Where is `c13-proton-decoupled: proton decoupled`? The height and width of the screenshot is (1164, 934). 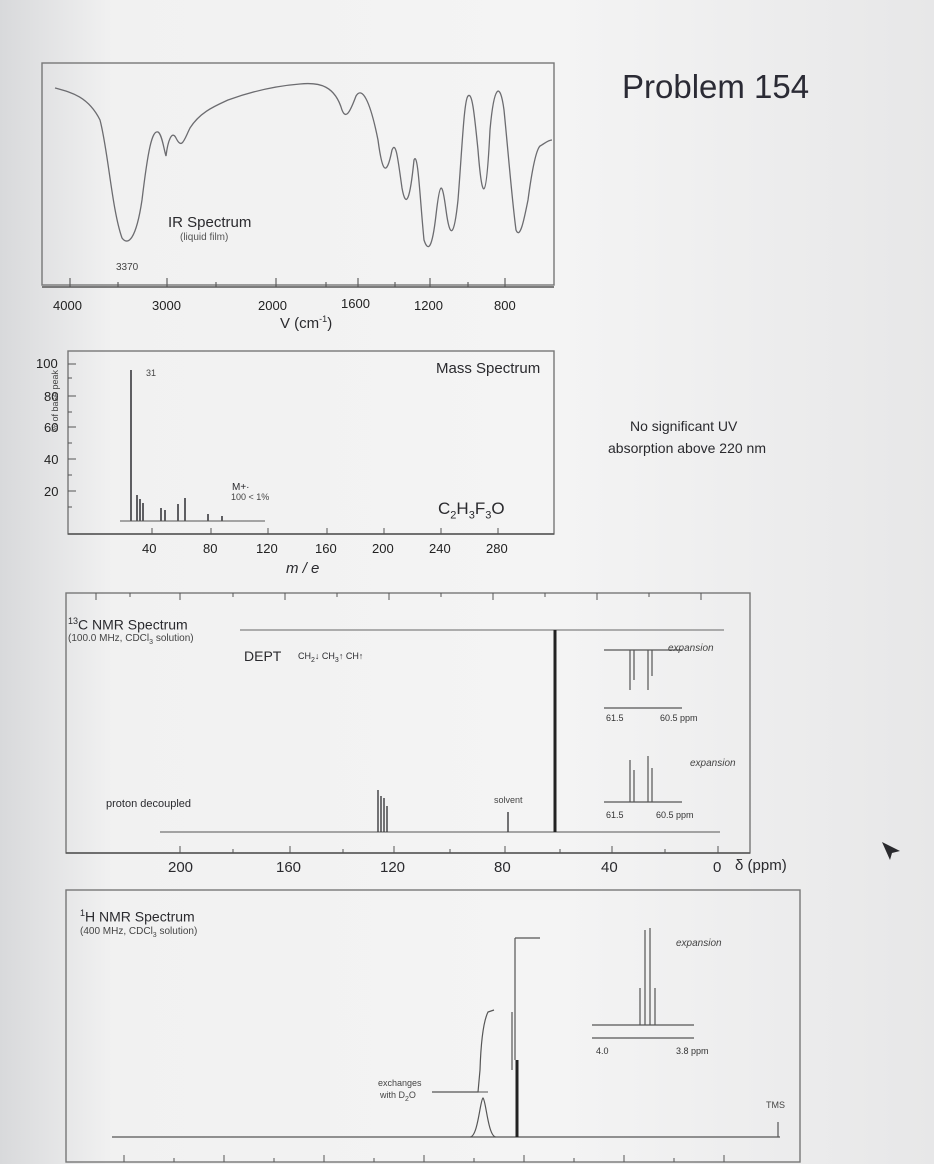
c13-proton-decoupled: proton decoupled is located at coordinates (149, 804).